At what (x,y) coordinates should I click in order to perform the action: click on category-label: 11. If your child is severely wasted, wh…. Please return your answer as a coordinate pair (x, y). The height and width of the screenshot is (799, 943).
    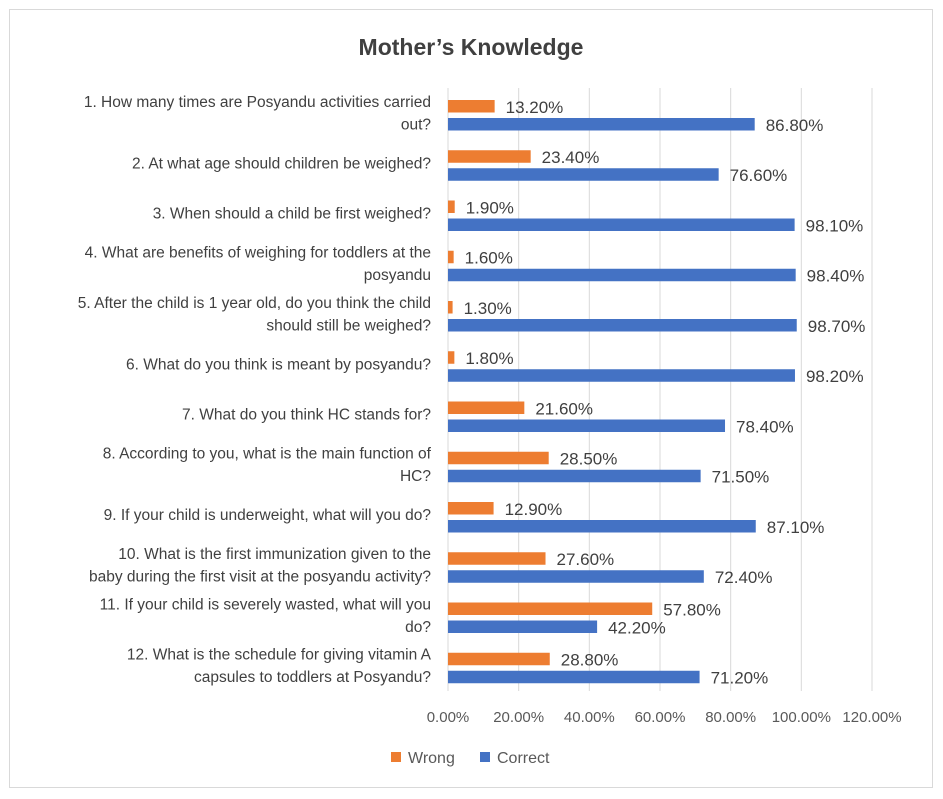
    Looking at the image, I should click on (266, 616).